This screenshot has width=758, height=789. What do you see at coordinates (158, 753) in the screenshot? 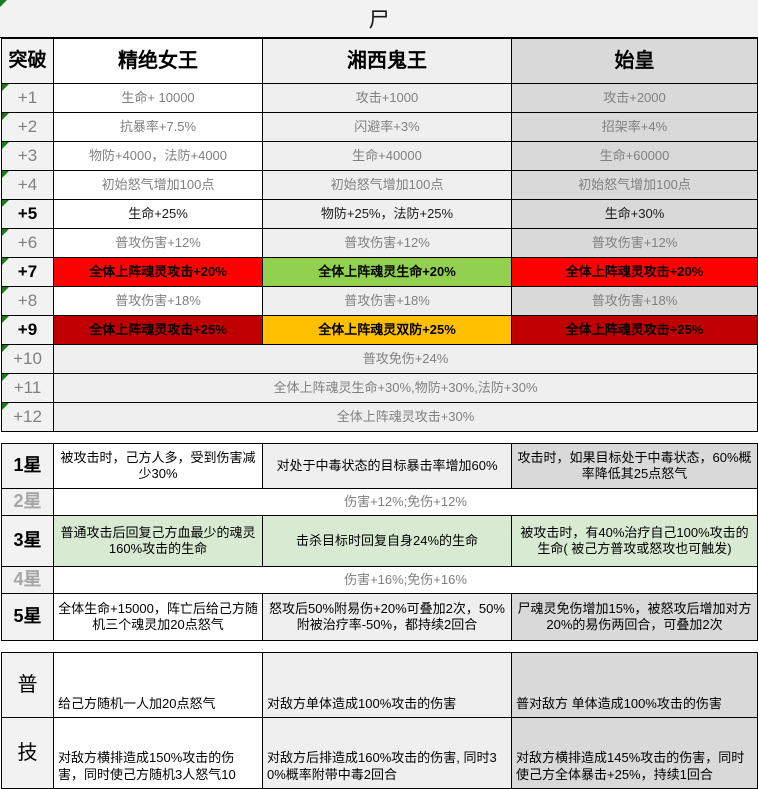
I see `skill-cell: 对敌方横排造成150%攻击的伤害，同时使己方随机3人怒气10` at bounding box center [158, 753].